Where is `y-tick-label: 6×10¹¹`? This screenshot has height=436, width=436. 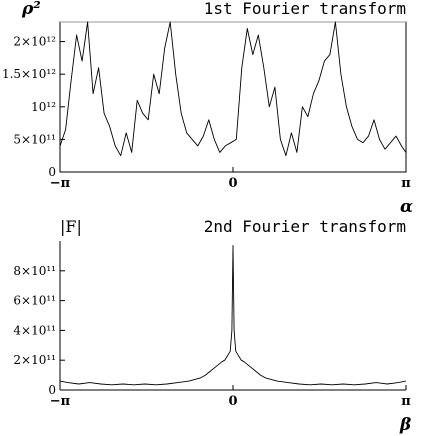
y-tick-label: 6×10¹¹ is located at coordinates (34, 301).